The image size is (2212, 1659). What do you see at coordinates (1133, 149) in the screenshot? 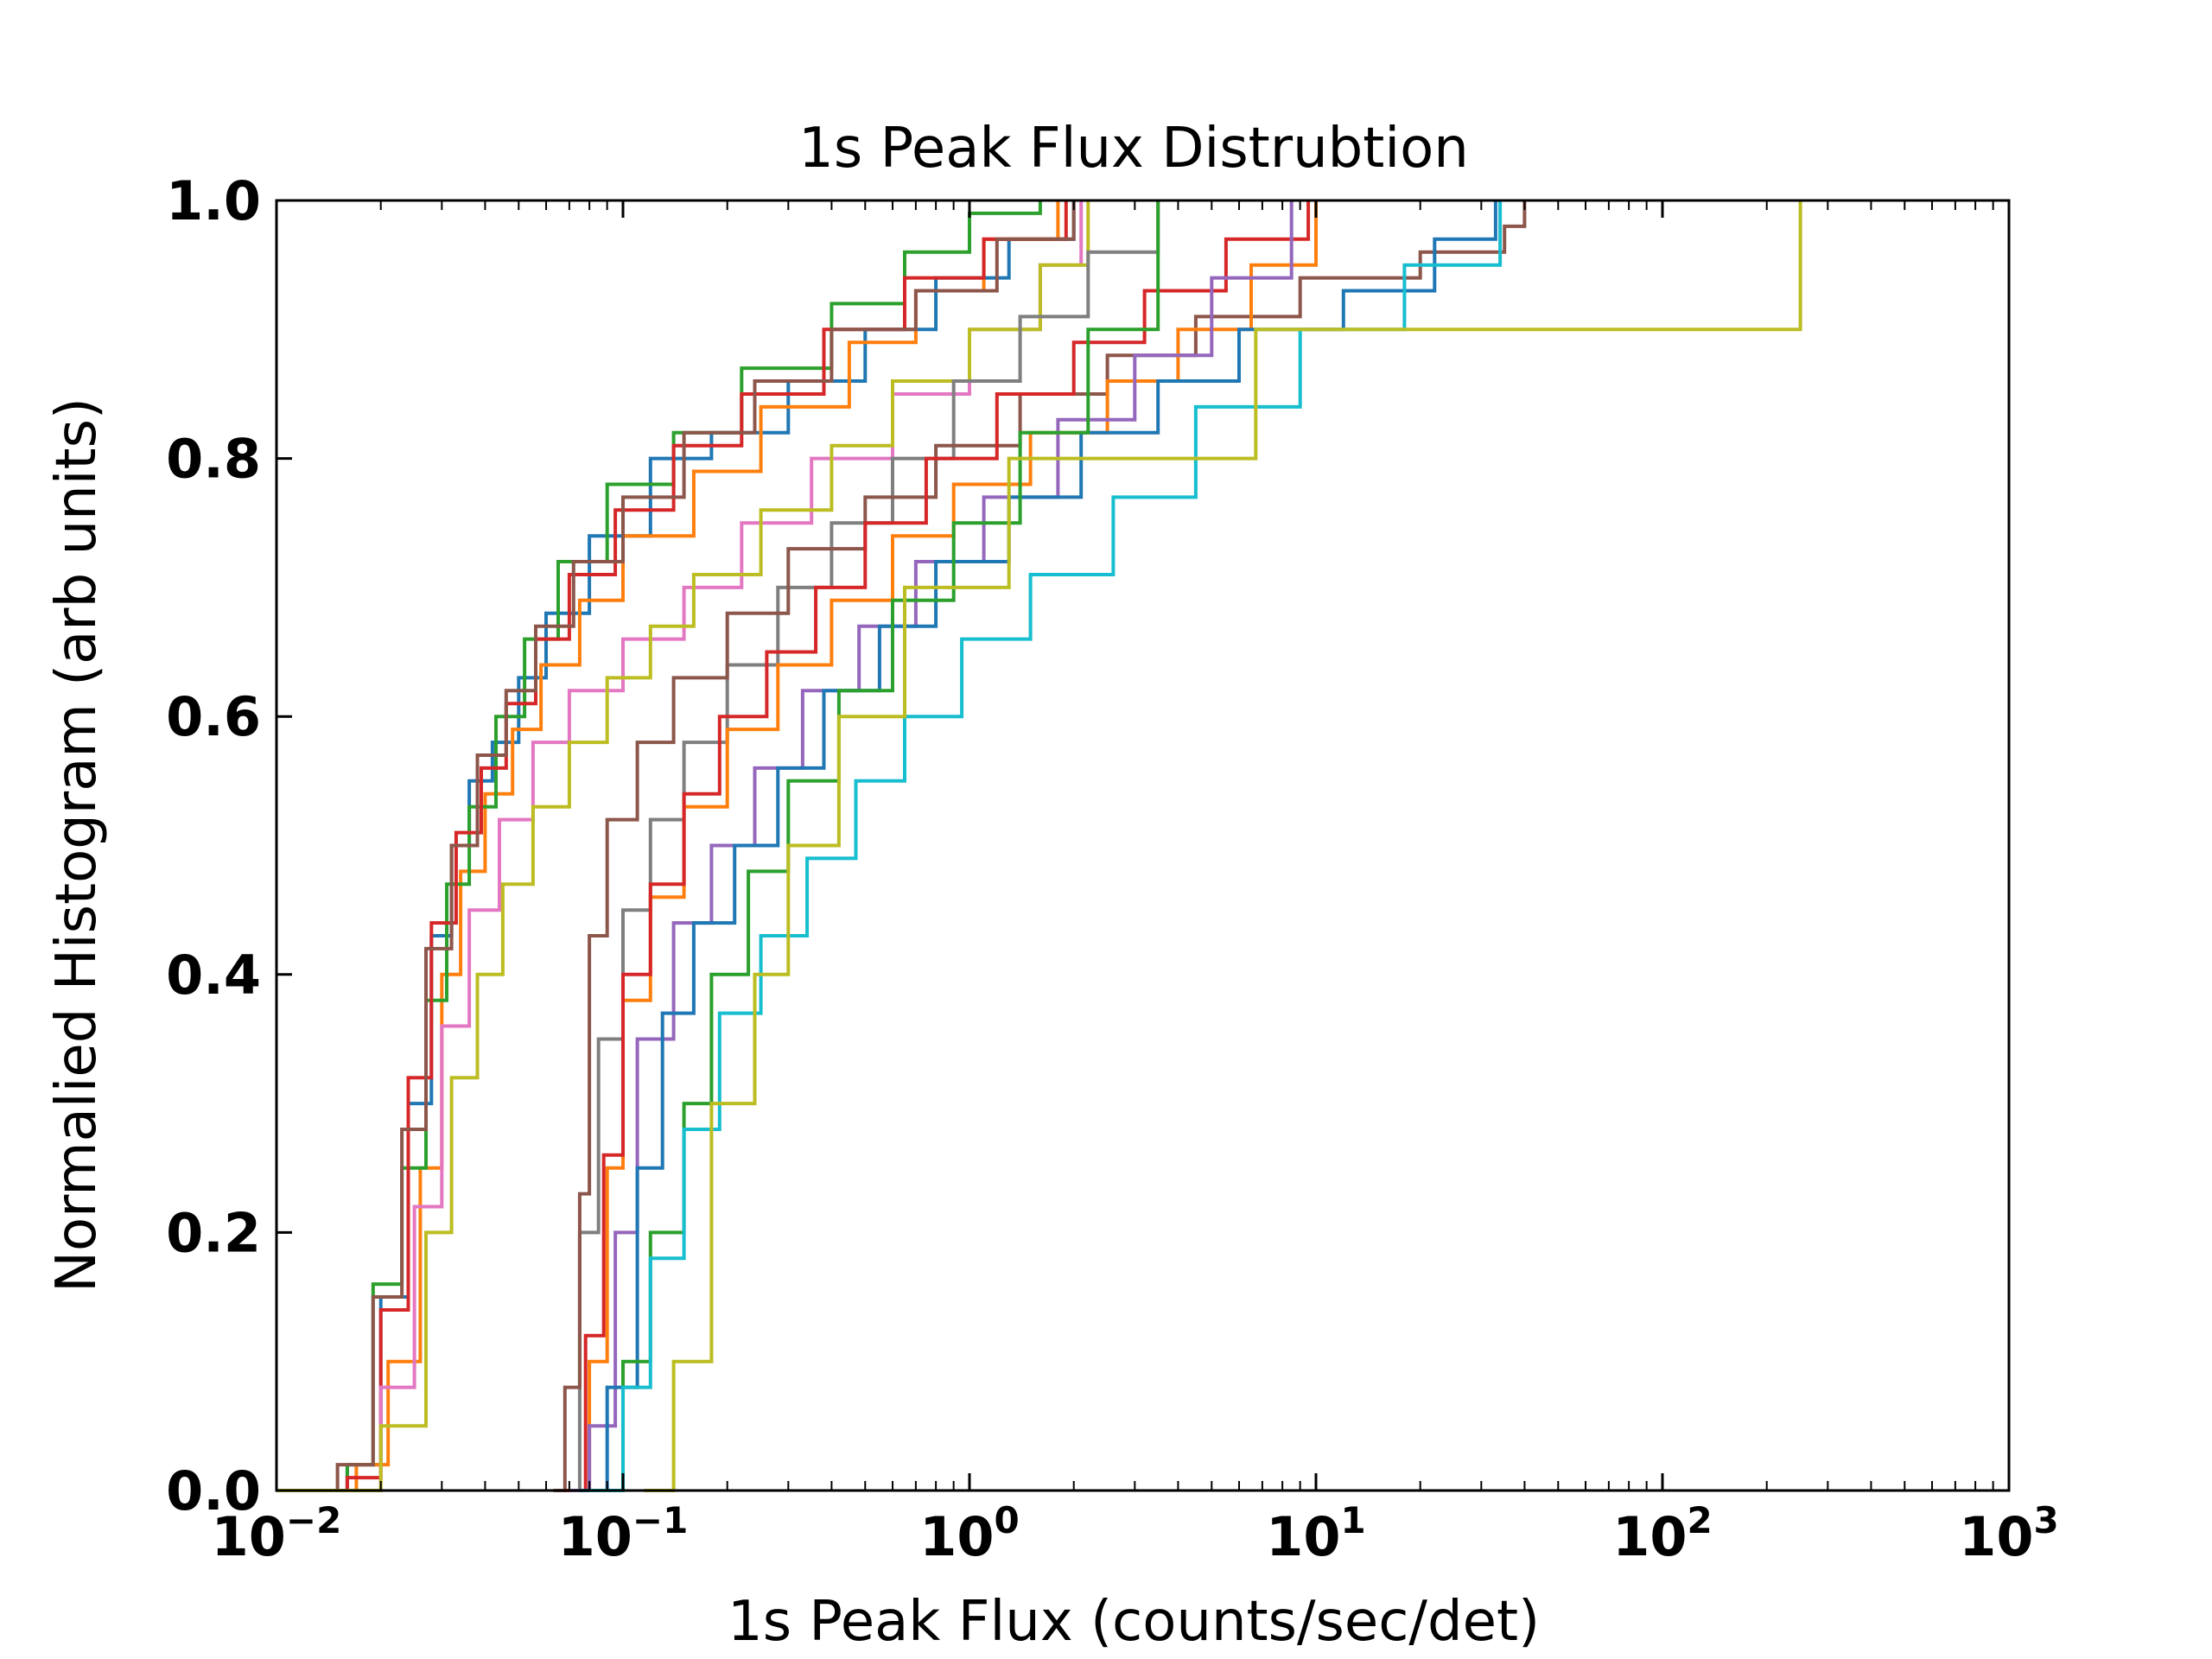
I see `chart-title: 1s Peak Flux Distrubtion` at bounding box center [1133, 149].